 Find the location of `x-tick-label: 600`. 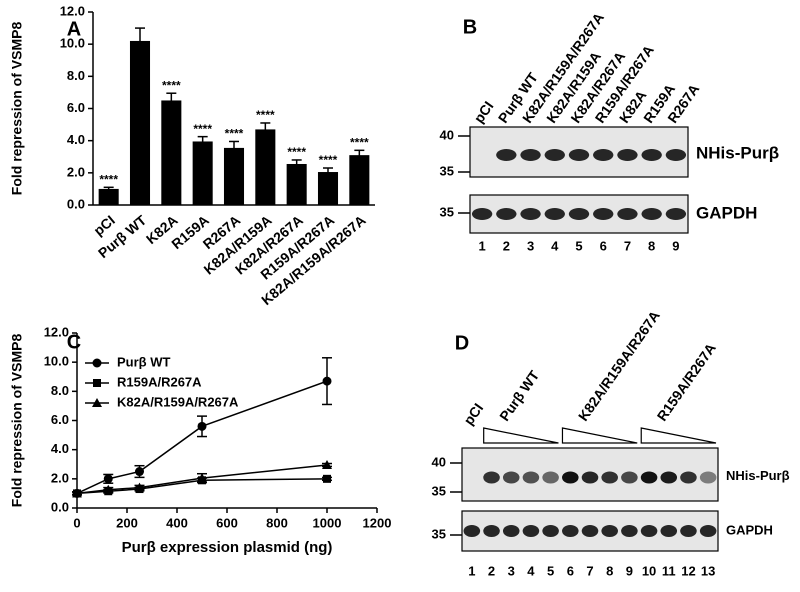

x-tick-label: 600 is located at coordinates (227, 522).